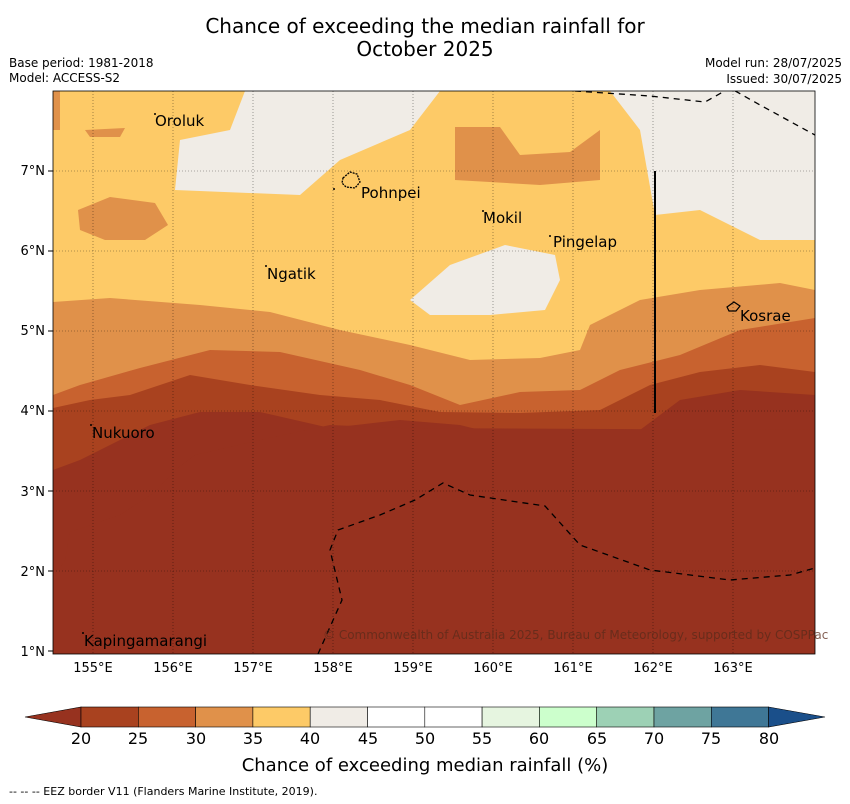  I want to click on base-period: Base period: 1981-2018, so click(81, 63).